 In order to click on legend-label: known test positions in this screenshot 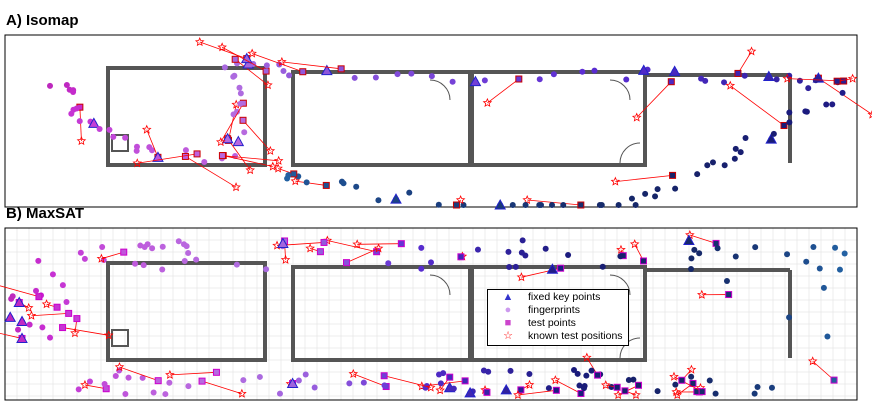, I will do `click(575, 335)`.